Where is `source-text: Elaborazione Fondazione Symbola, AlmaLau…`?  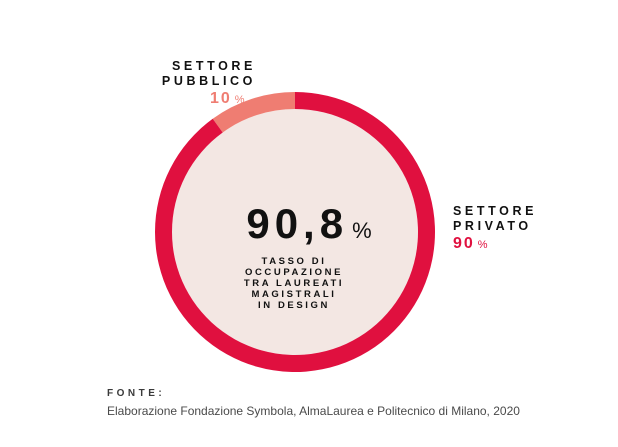 source-text: Elaborazione Fondazione Symbola, AlmaLau… is located at coordinates (313, 411).